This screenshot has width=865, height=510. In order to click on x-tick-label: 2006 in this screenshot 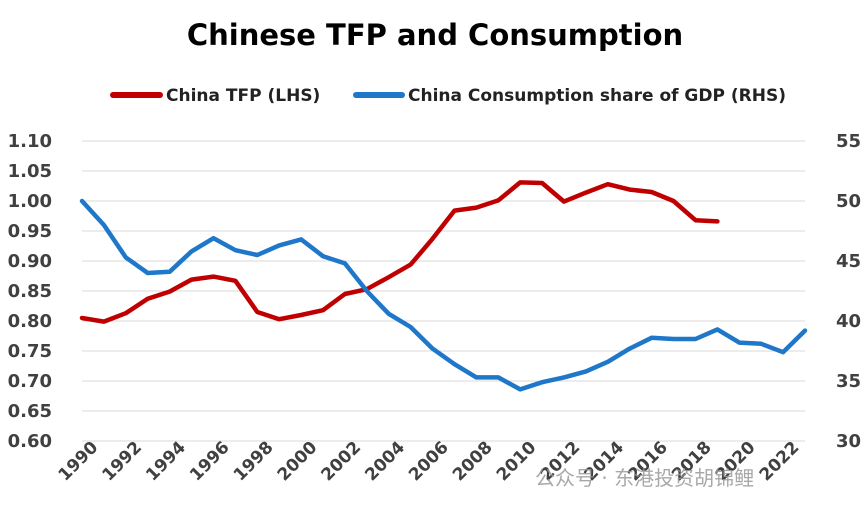, I will do `click(429, 462)`.